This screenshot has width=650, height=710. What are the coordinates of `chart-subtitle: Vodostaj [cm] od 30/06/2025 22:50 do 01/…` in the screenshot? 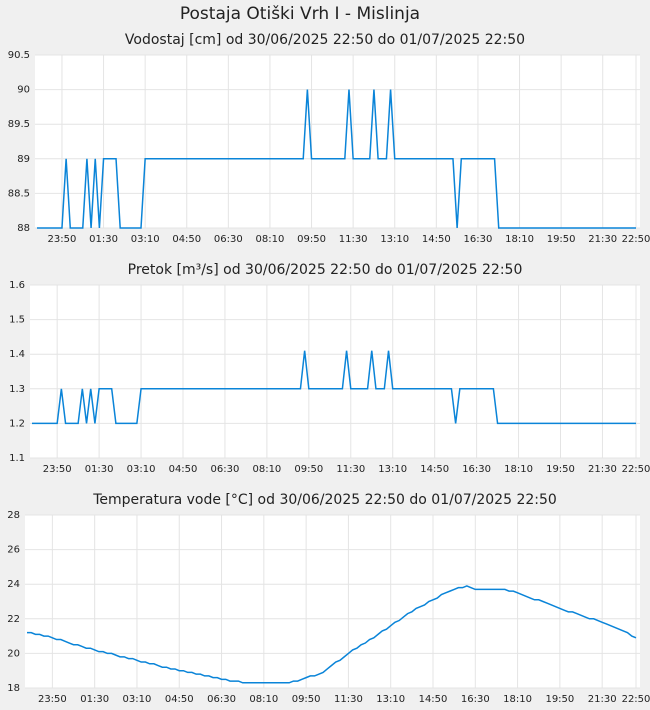 It's located at (325, 40).